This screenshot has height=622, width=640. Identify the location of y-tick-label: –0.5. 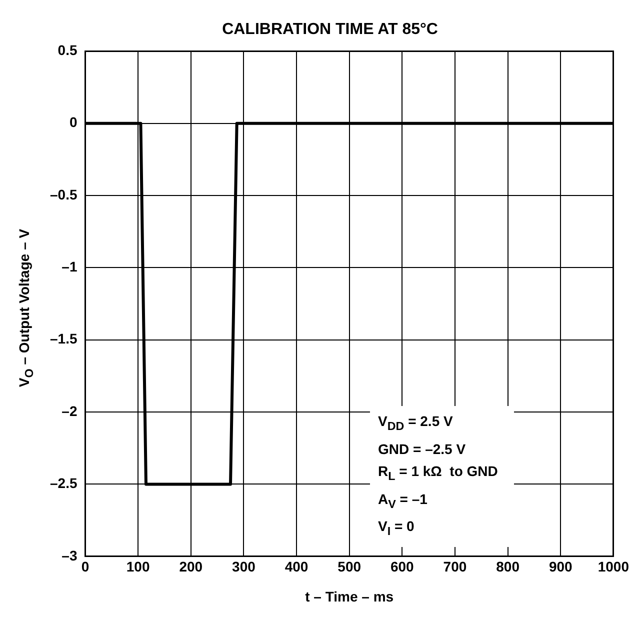
(64, 194).